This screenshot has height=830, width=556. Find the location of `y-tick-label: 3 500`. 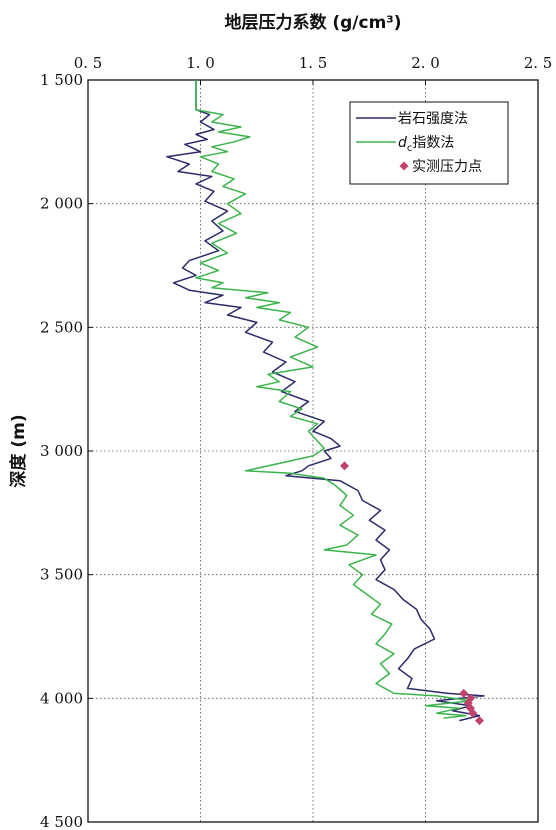

y-tick-label: 3 500 is located at coordinates (61, 575).